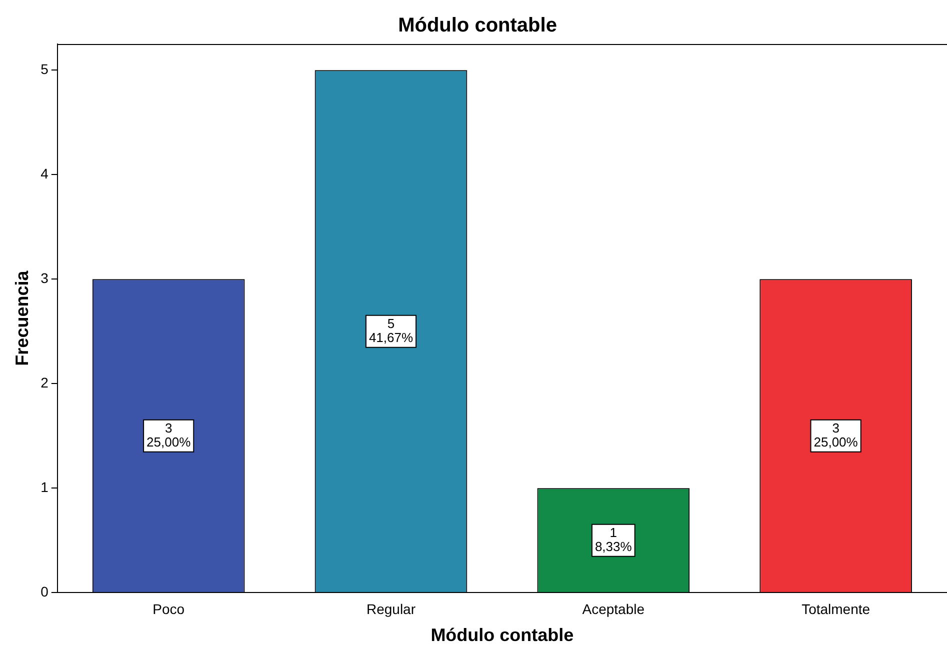  Describe the element at coordinates (22, 318) in the screenshot. I see `y-axis-title: Frecuencia` at that location.